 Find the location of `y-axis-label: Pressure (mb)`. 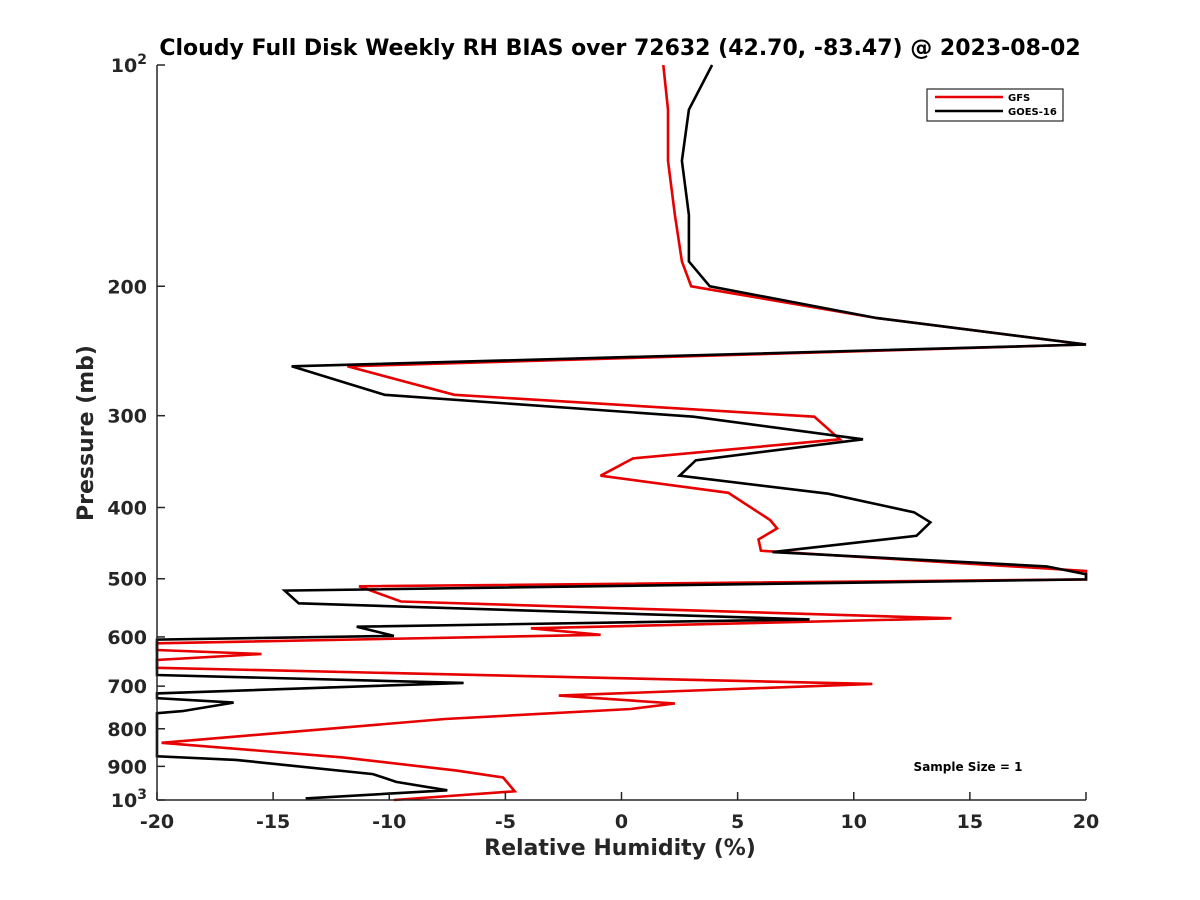

y-axis-label: Pressure (mb) is located at coordinates (86, 433).